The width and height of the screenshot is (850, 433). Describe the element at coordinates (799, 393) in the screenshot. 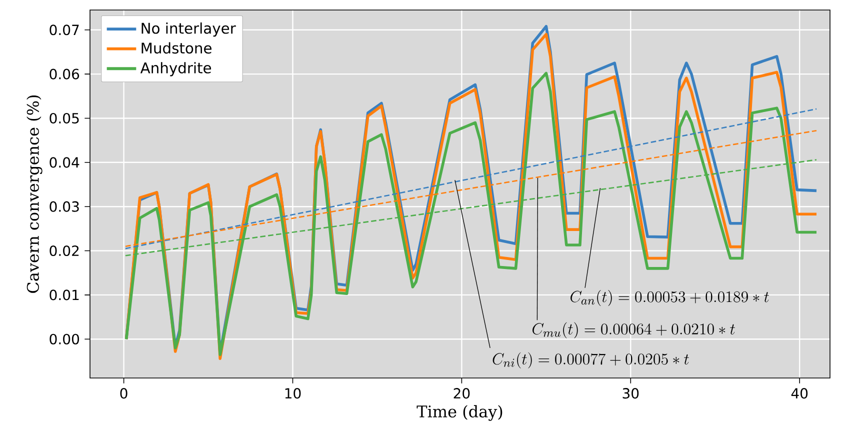

I see `x-tick-label: 40` at that location.